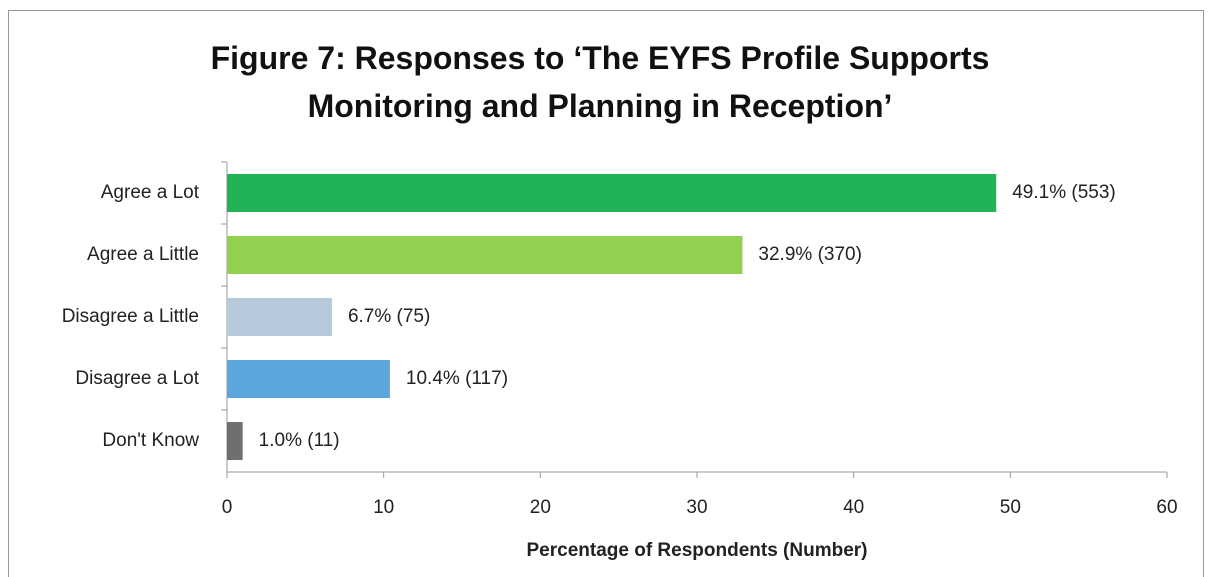 This screenshot has width=1213, height=577. Describe the element at coordinates (457, 378) in the screenshot. I see `value-label: 10.4% (117)` at that location.